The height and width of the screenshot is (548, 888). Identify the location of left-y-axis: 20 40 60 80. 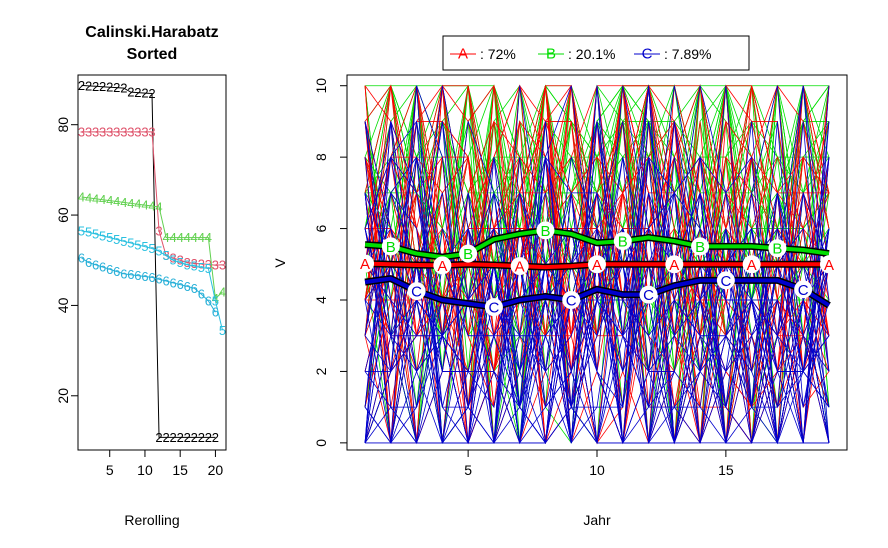
(66, 260).